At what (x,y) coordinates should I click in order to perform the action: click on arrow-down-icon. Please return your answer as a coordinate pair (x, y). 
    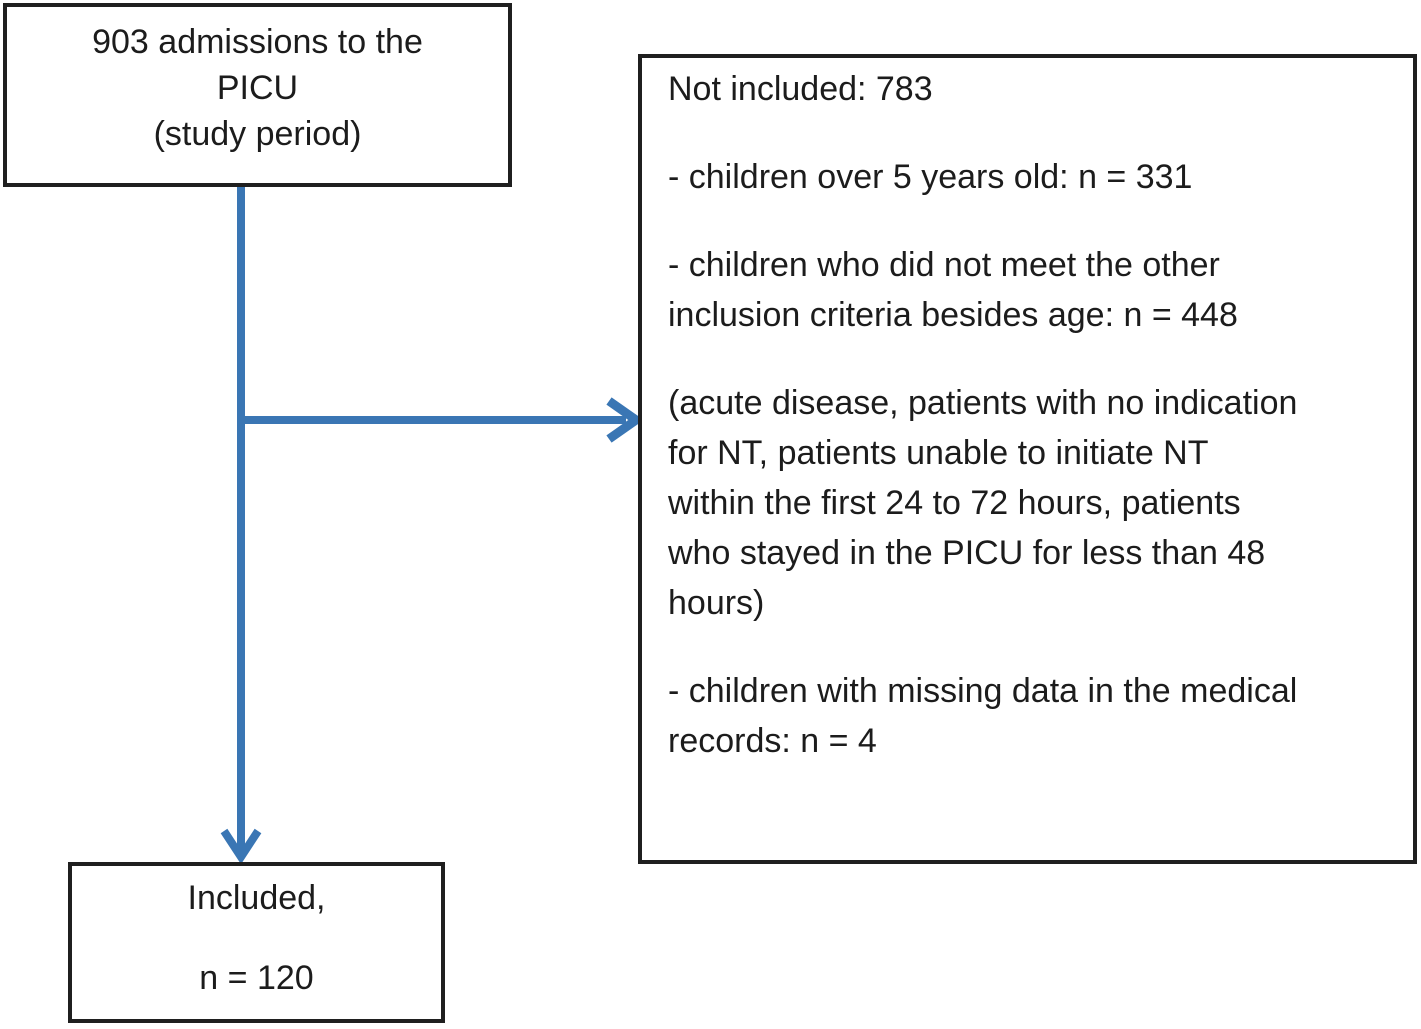
    Looking at the image, I should click on (241, 846).